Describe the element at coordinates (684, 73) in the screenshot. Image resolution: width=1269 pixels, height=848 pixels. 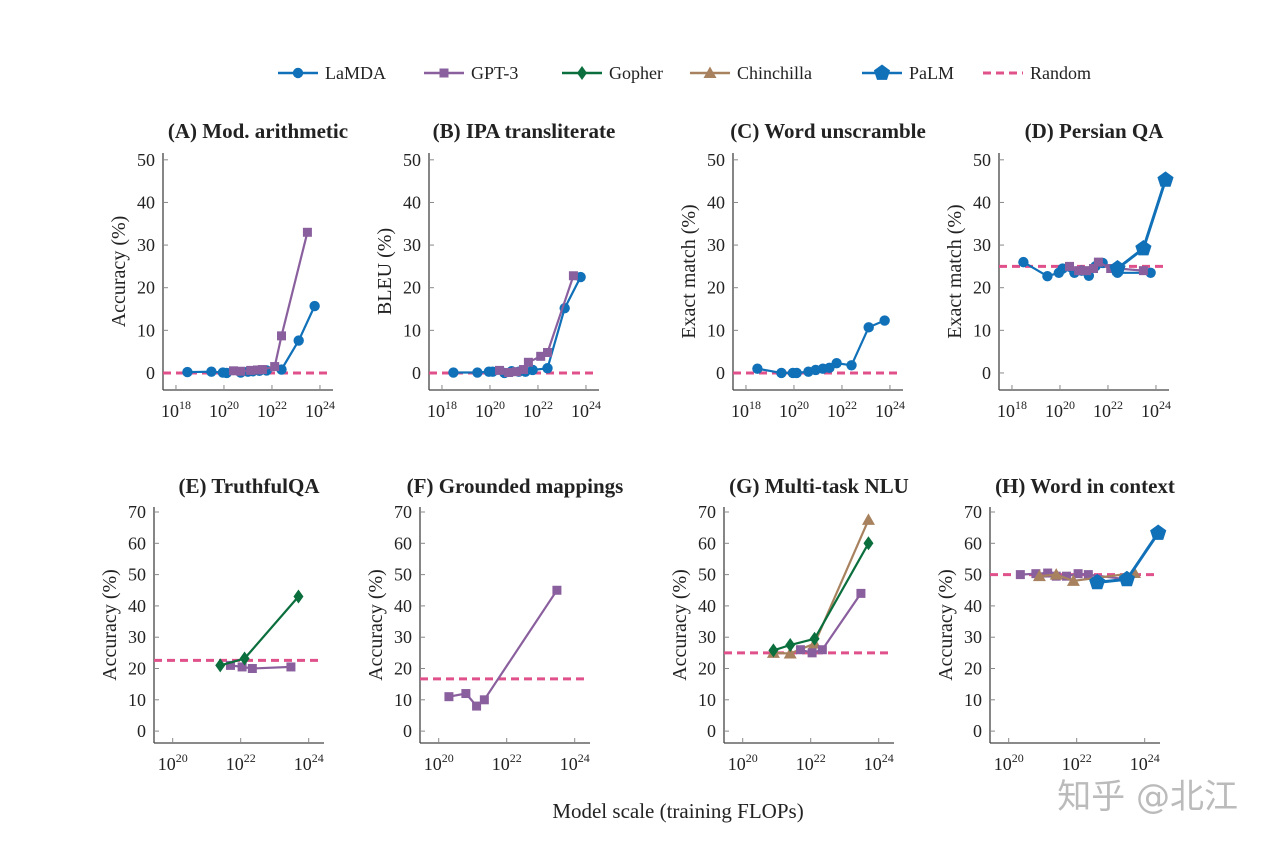
I see `legend: LaMDA GPT-3 Gopher Chinchilla PaLM Random` at that location.